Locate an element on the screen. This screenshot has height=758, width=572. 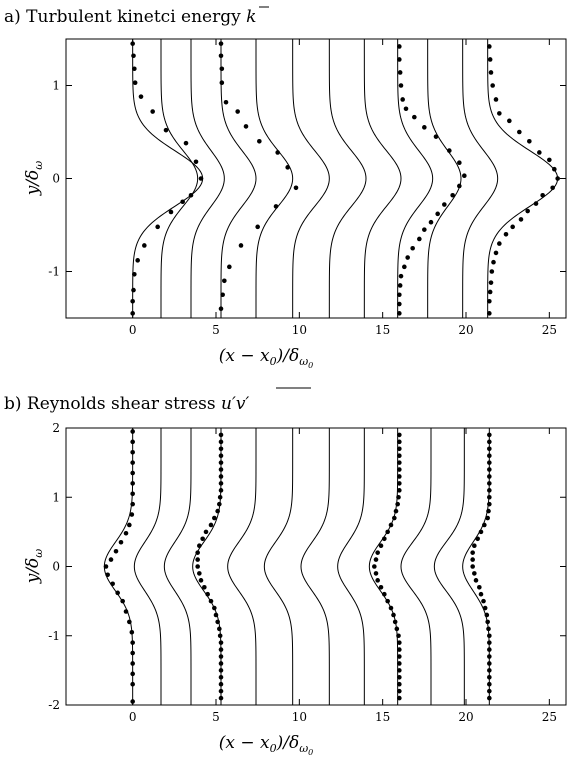
xlabel-sub1: ω is located at coordinates (303, 361).